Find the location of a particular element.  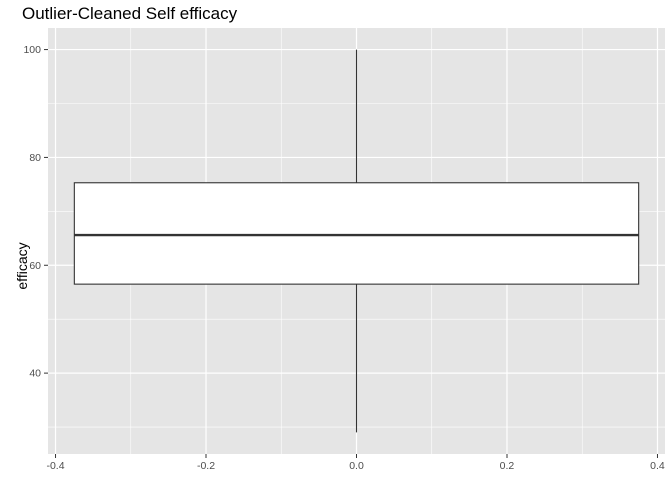

y-tick-label: 40 is located at coordinates (35, 374).